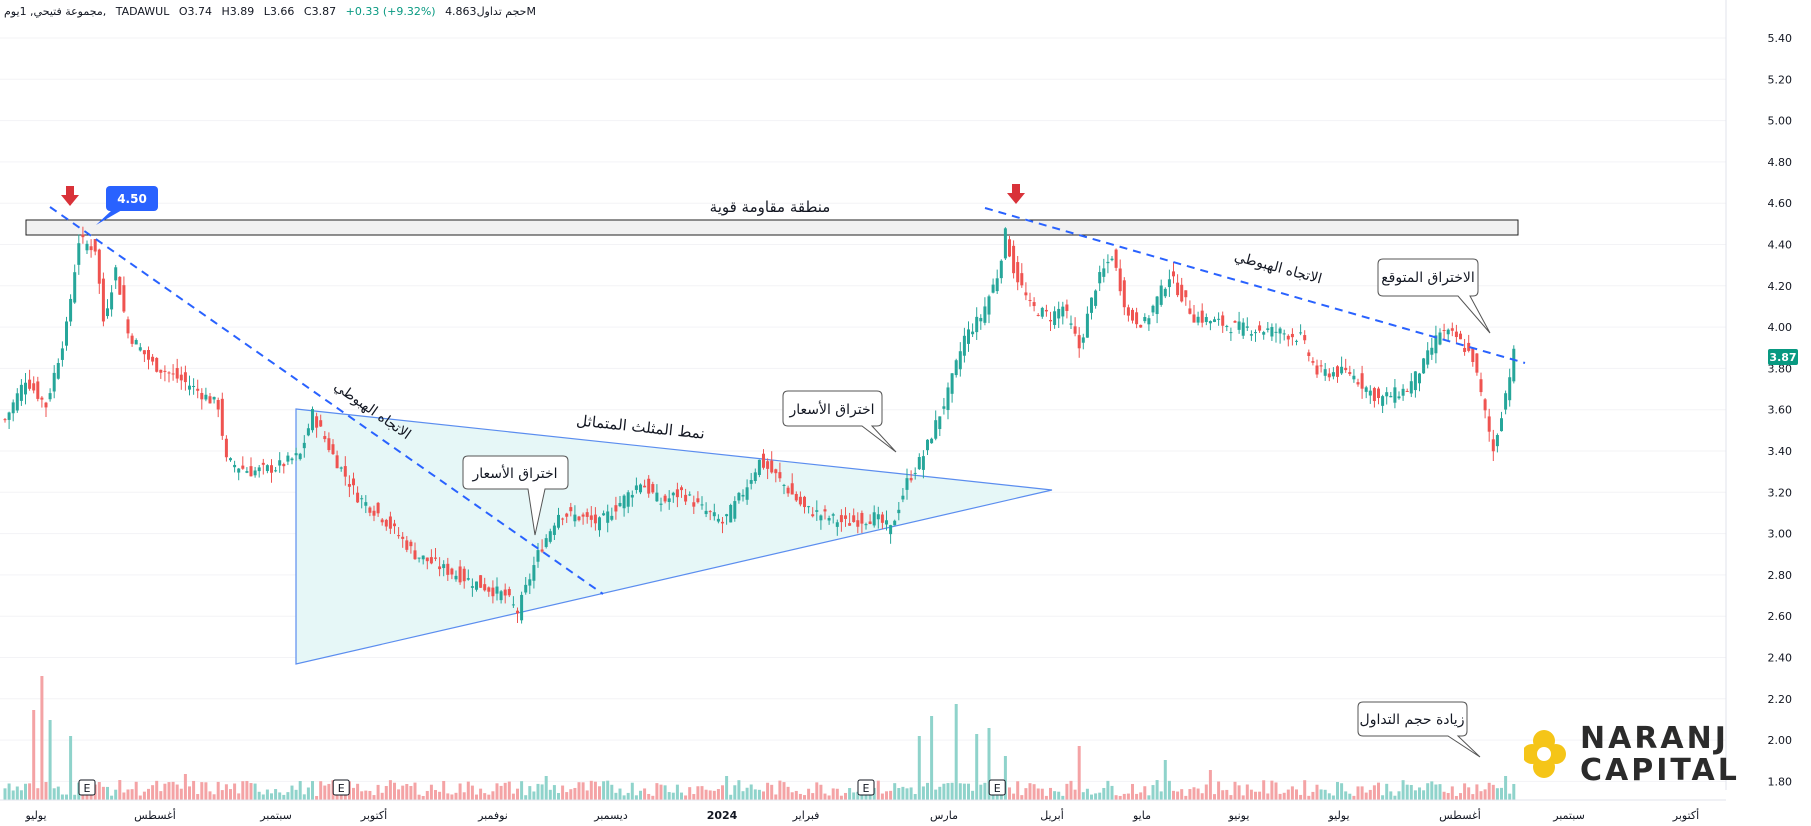 This screenshot has height=826, width=1811. I want to click on callout-expected-breakout: الاختراق المتوقع, so click(1434, 296).